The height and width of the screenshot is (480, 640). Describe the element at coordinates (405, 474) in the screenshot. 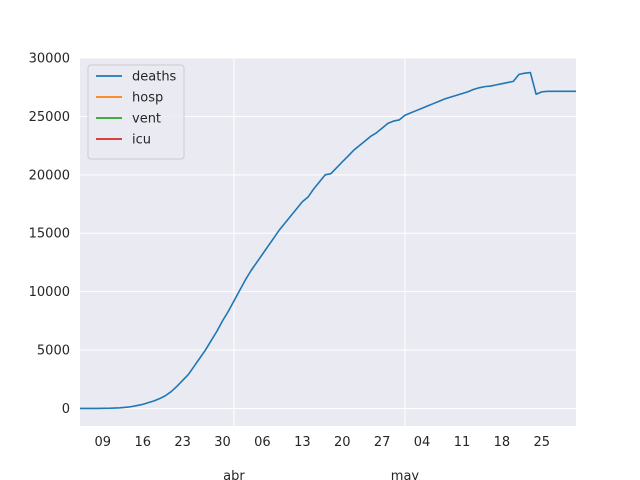

I see `x-month-label: may` at that location.